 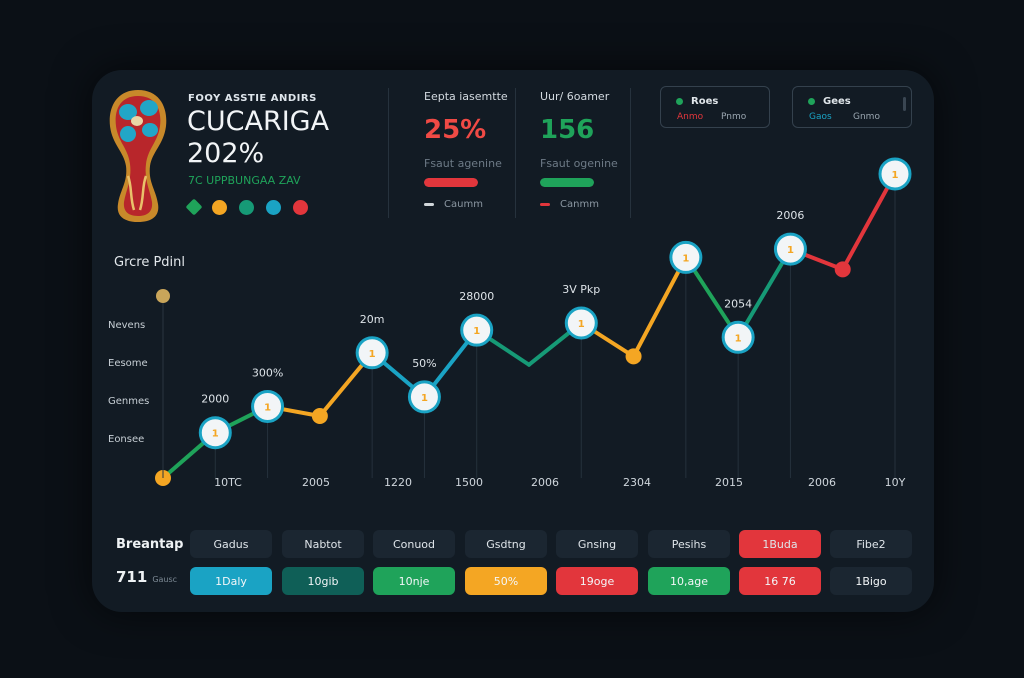 What do you see at coordinates (451, 182) in the screenshot?
I see `stat-progress-bar` at bounding box center [451, 182].